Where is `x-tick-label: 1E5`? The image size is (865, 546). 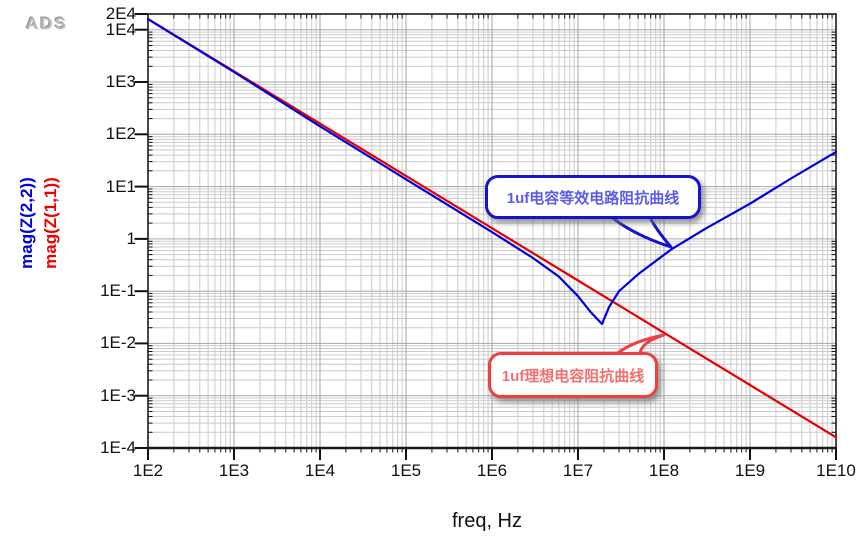
x-tick-label: 1E5 is located at coordinates (406, 470).